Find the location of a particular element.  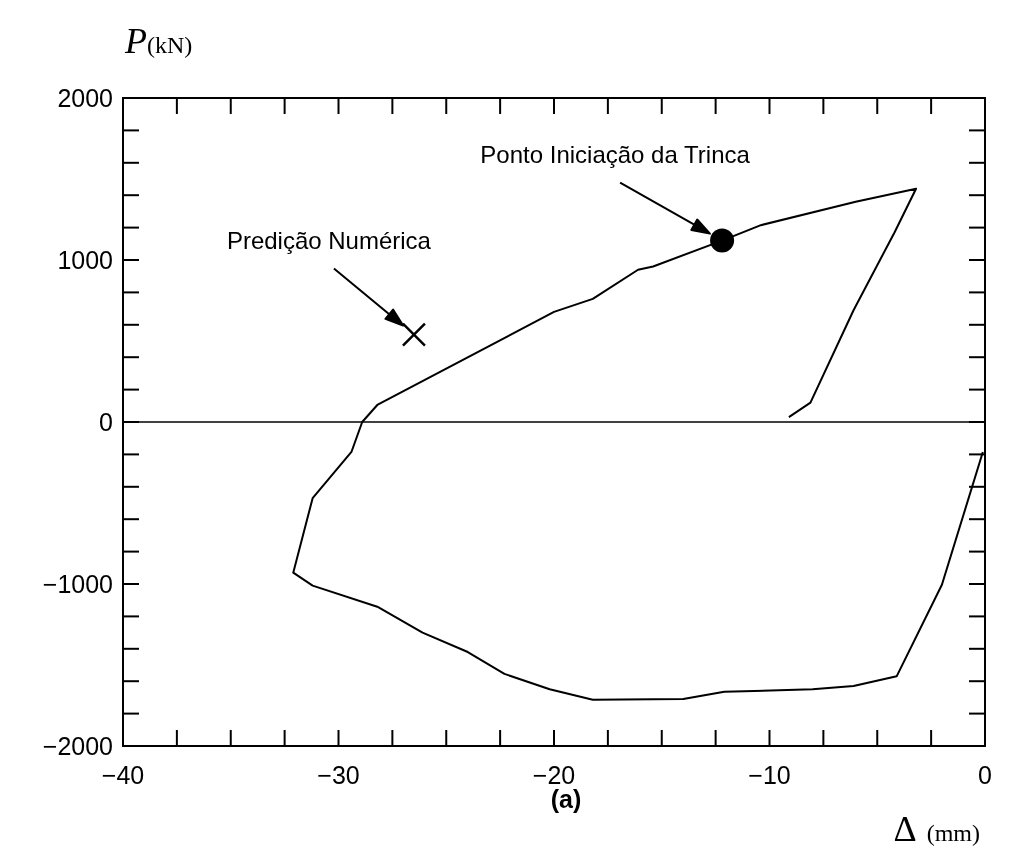

y-tick-label: 1000 is located at coordinates (85, 260).